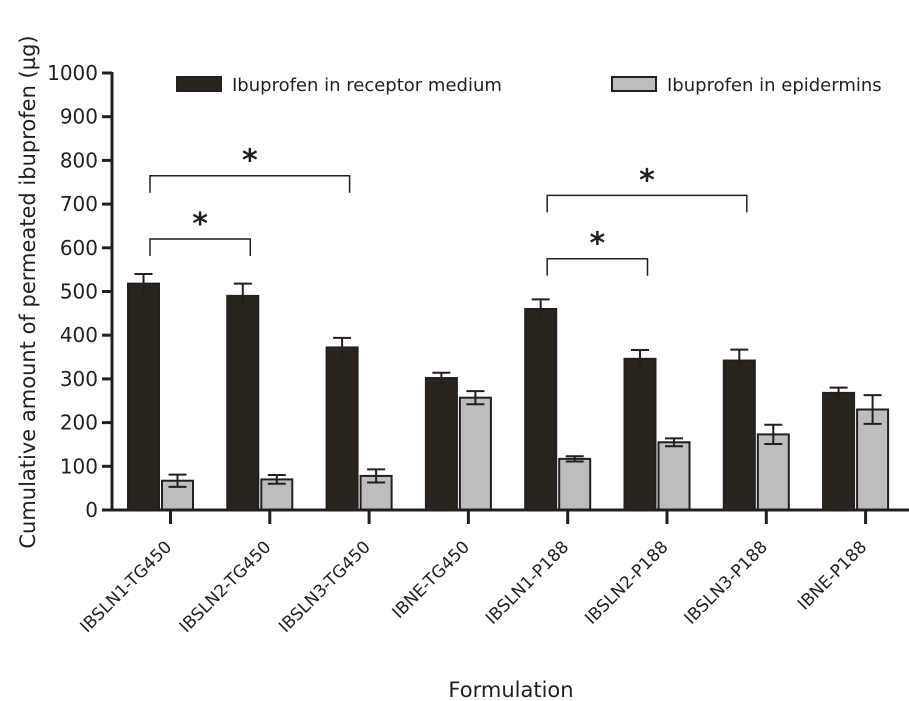 The height and width of the screenshot is (701, 909). What do you see at coordinates (726, 582) in the screenshot?
I see `x-tick-label: IBSLN3-P188` at bounding box center [726, 582].